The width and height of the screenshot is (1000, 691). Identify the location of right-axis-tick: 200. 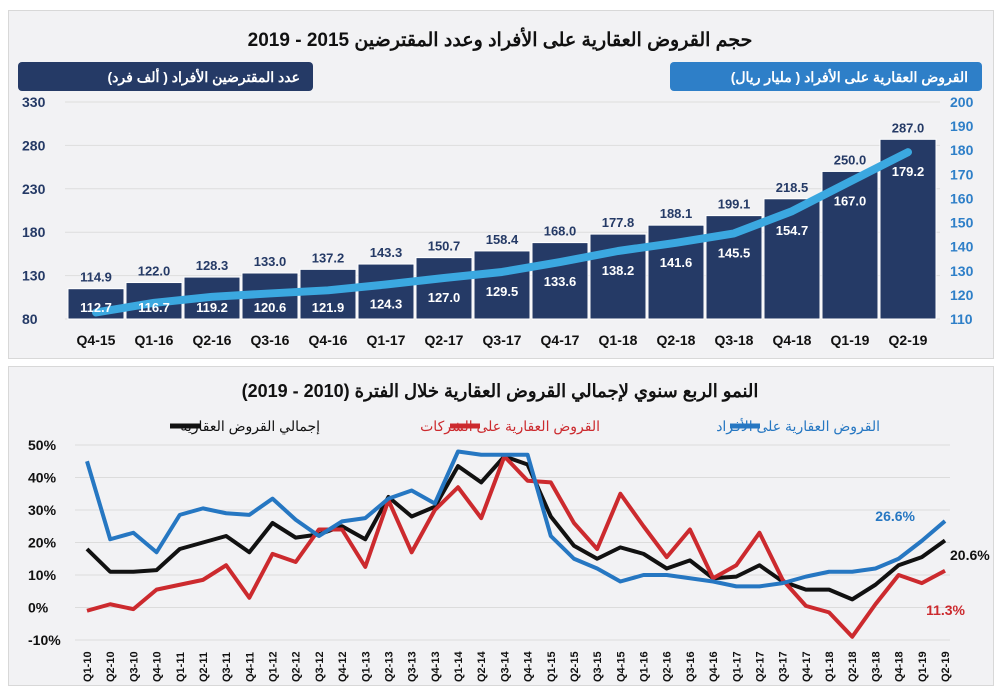
(962, 102).